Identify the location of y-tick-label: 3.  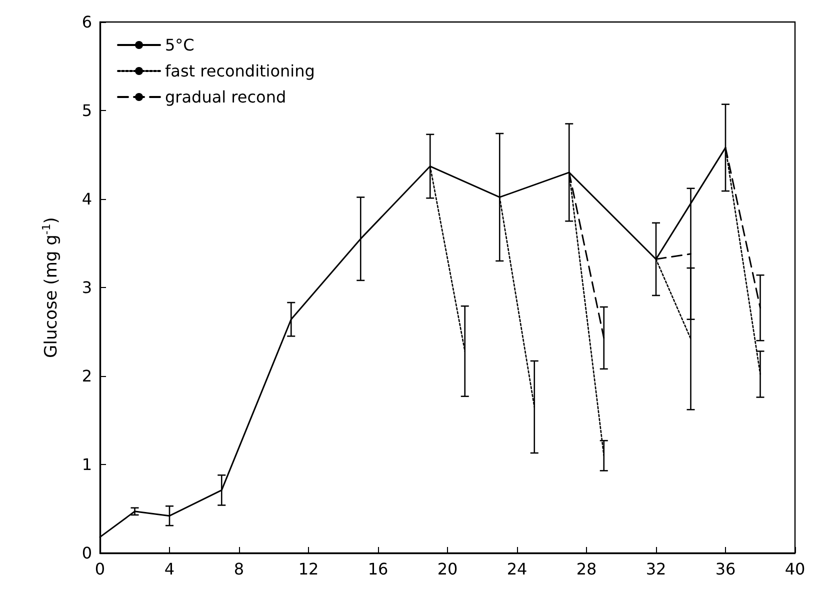
(87, 287).